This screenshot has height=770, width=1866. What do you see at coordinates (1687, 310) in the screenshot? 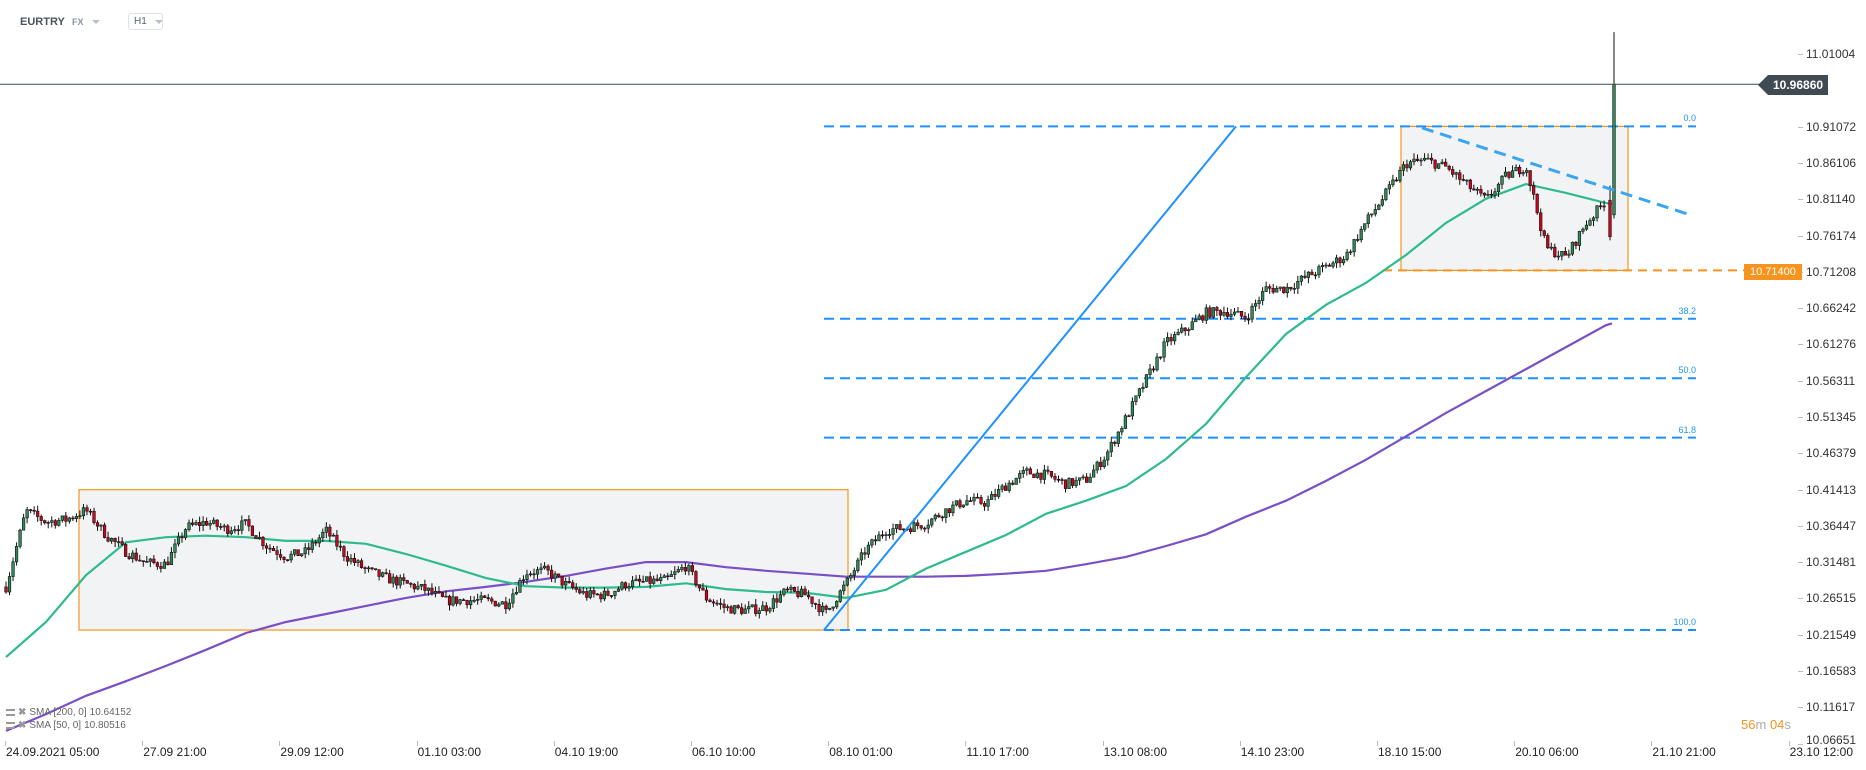
I see `fib-level-label: 38.2` at bounding box center [1687, 310].